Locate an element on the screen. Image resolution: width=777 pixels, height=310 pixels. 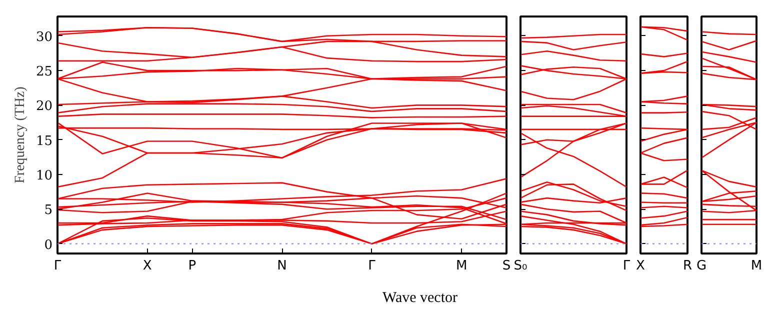
y-tick-label: 25 is located at coordinates (44, 72).